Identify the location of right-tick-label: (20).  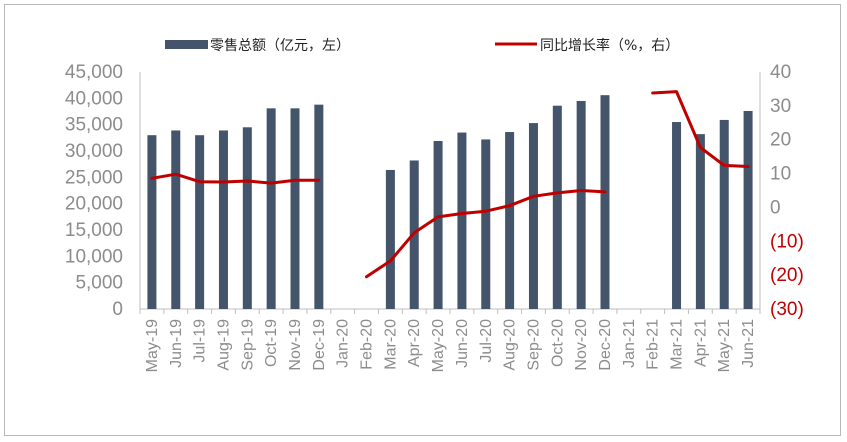
(787, 275).